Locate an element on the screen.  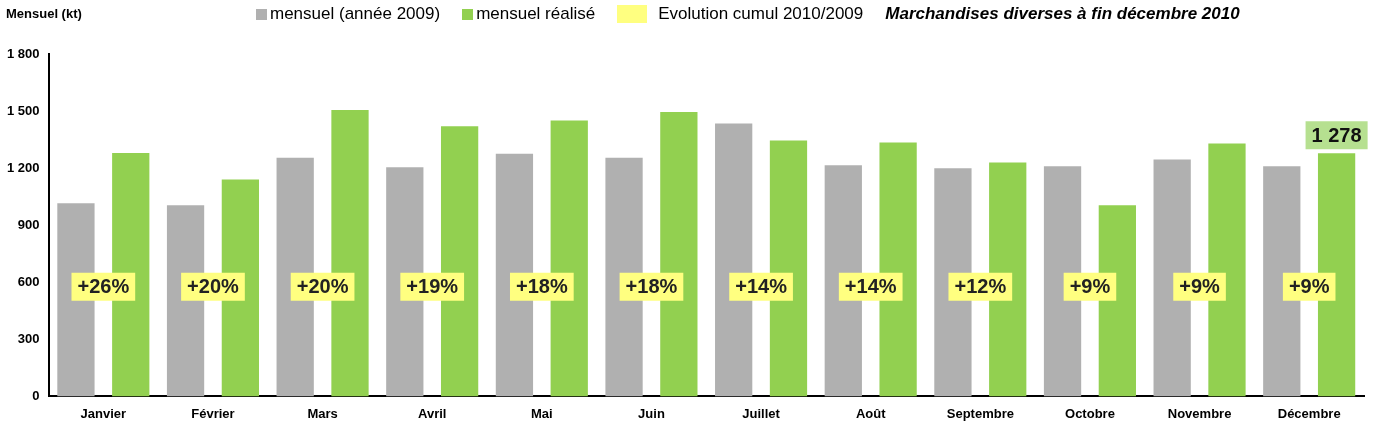
y-tick-label: 1 200 is located at coordinates (23, 167).